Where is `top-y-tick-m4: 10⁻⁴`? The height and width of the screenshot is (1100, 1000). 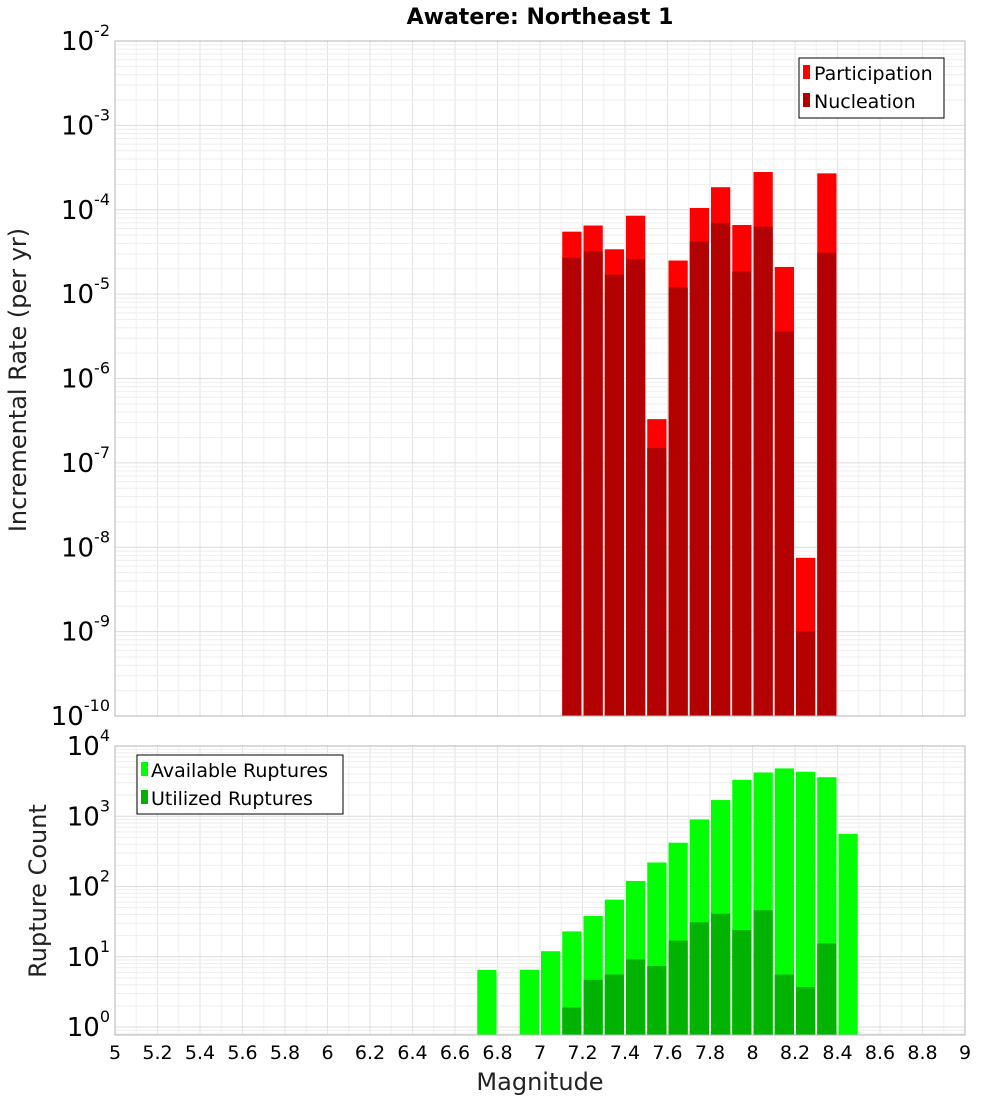
top-y-tick-m4: 10⁻⁴ is located at coordinates (85, 208).